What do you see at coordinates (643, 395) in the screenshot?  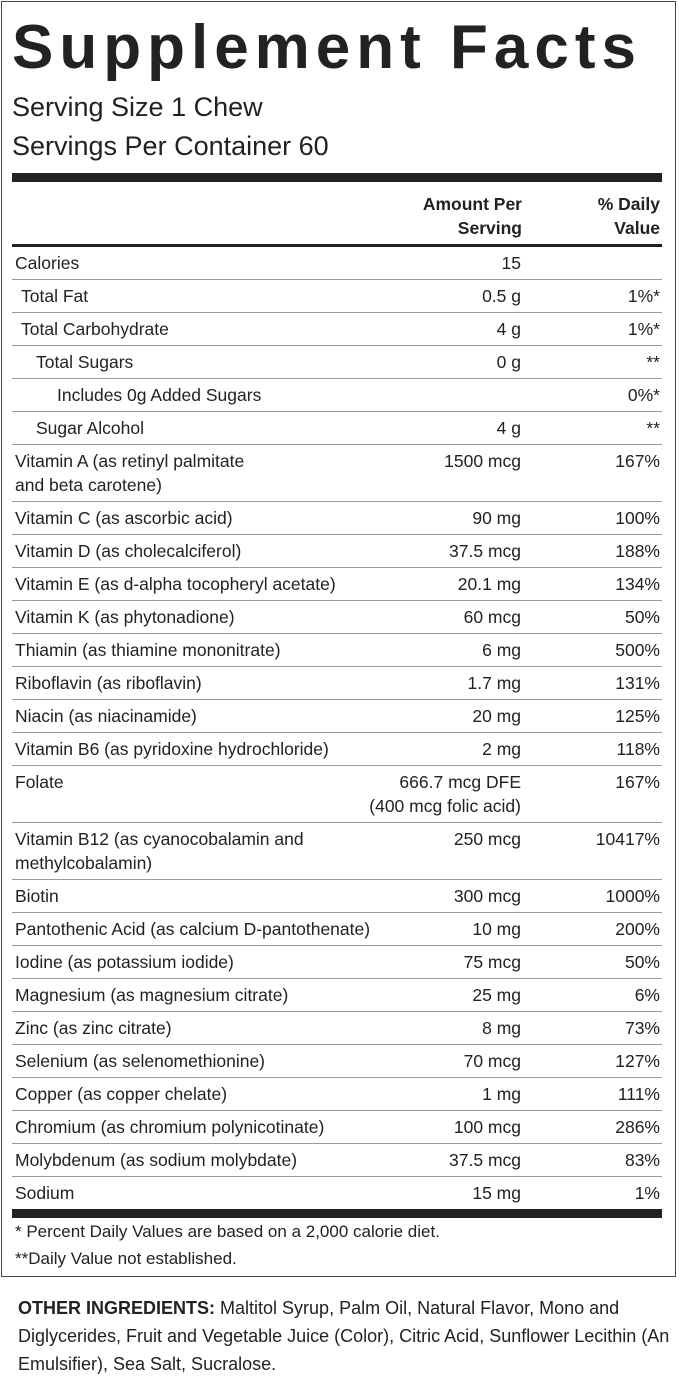 I see `daily-value: 0%*` at bounding box center [643, 395].